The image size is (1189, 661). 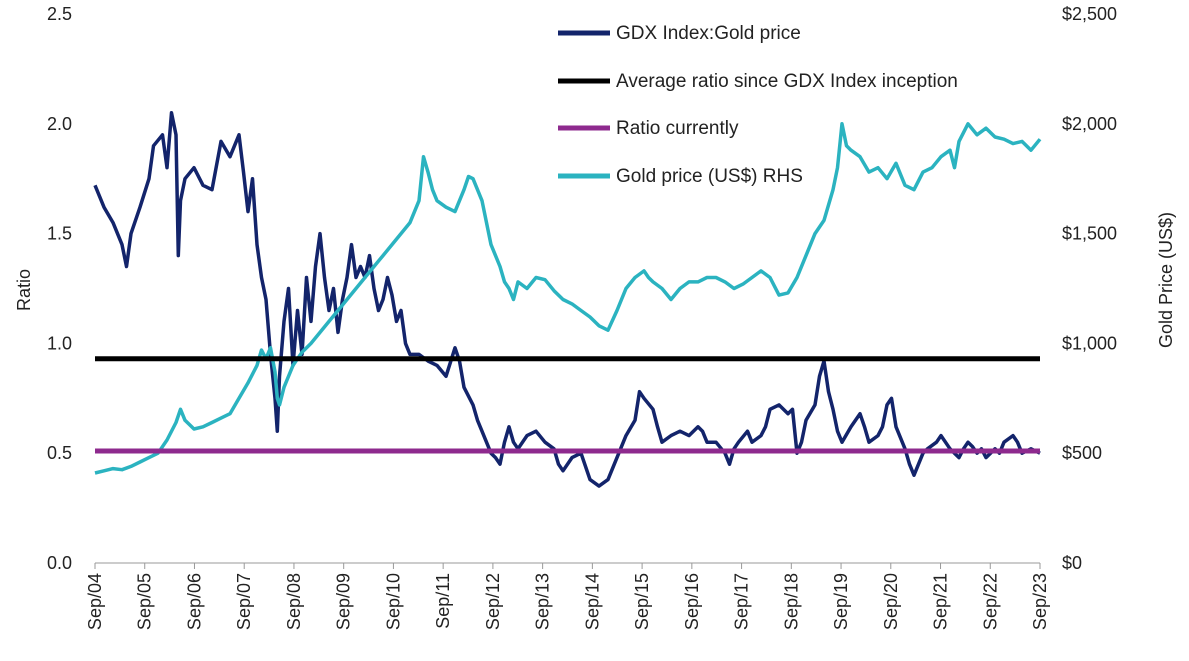 I want to click on x-tick-label: Sep/18, so click(x=791, y=601).